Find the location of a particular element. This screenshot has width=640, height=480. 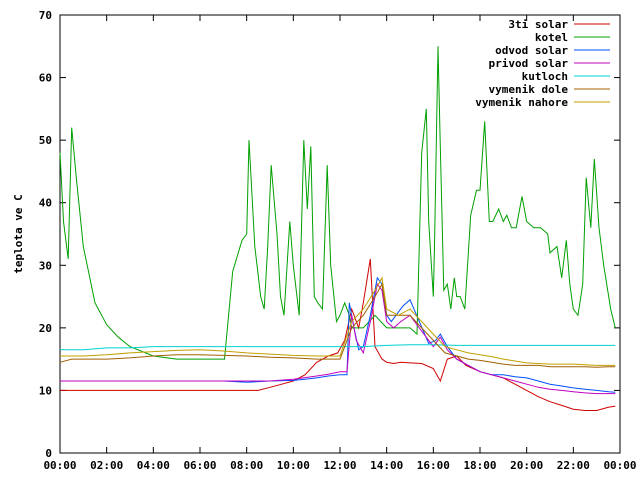

y-tick-label: 20 is located at coordinates (45, 328).